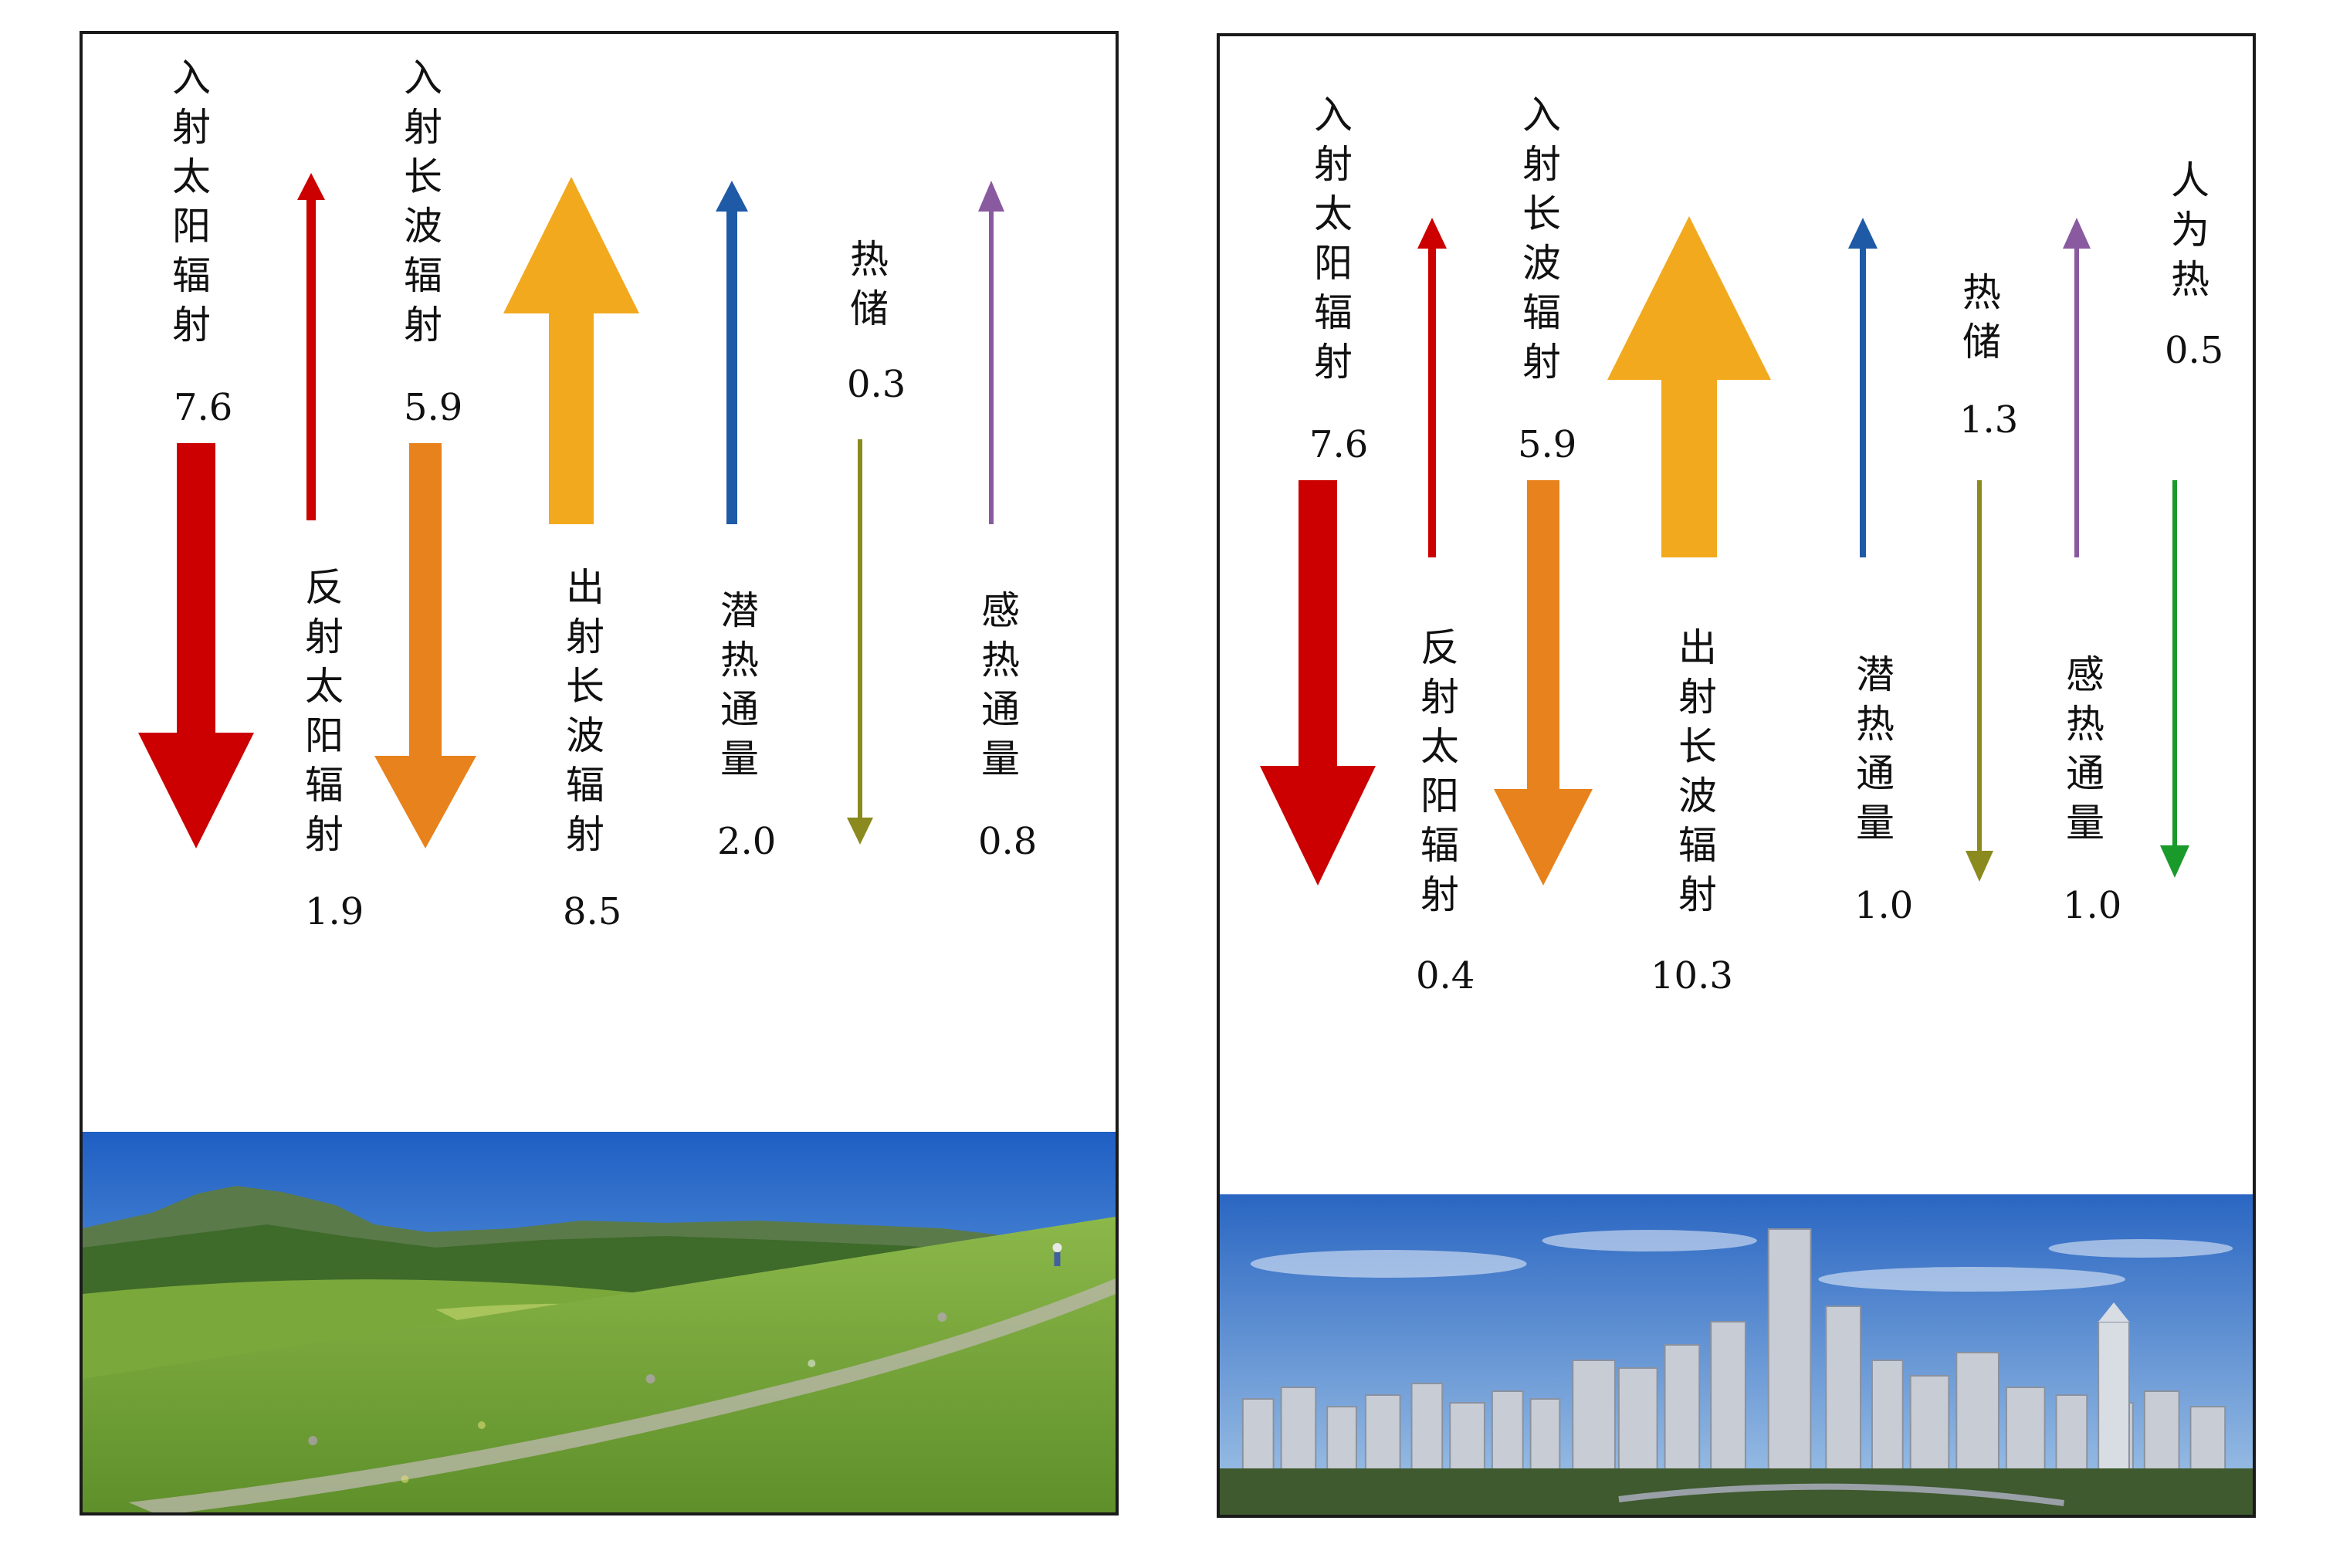 The width and height of the screenshot is (2333, 1568). Describe the element at coordinates (747, 841) in the screenshot. I see `rural-latent-heat-value: 2.0` at that location.